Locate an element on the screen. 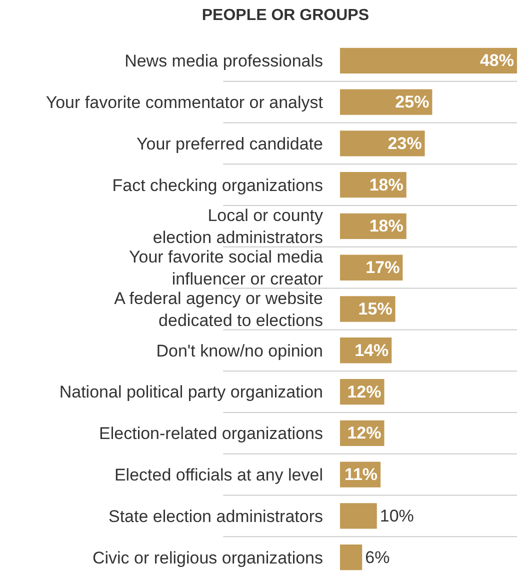  chart-title: PEOPLE OR GROUPS is located at coordinates (286, 15).